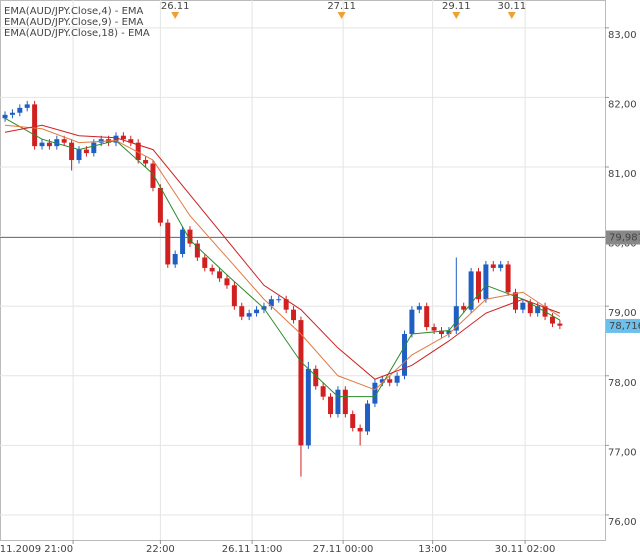 The image size is (640, 555). What do you see at coordinates (511, 6) in the screenshot?
I see `day-marker-label: 30.11` at bounding box center [511, 6].